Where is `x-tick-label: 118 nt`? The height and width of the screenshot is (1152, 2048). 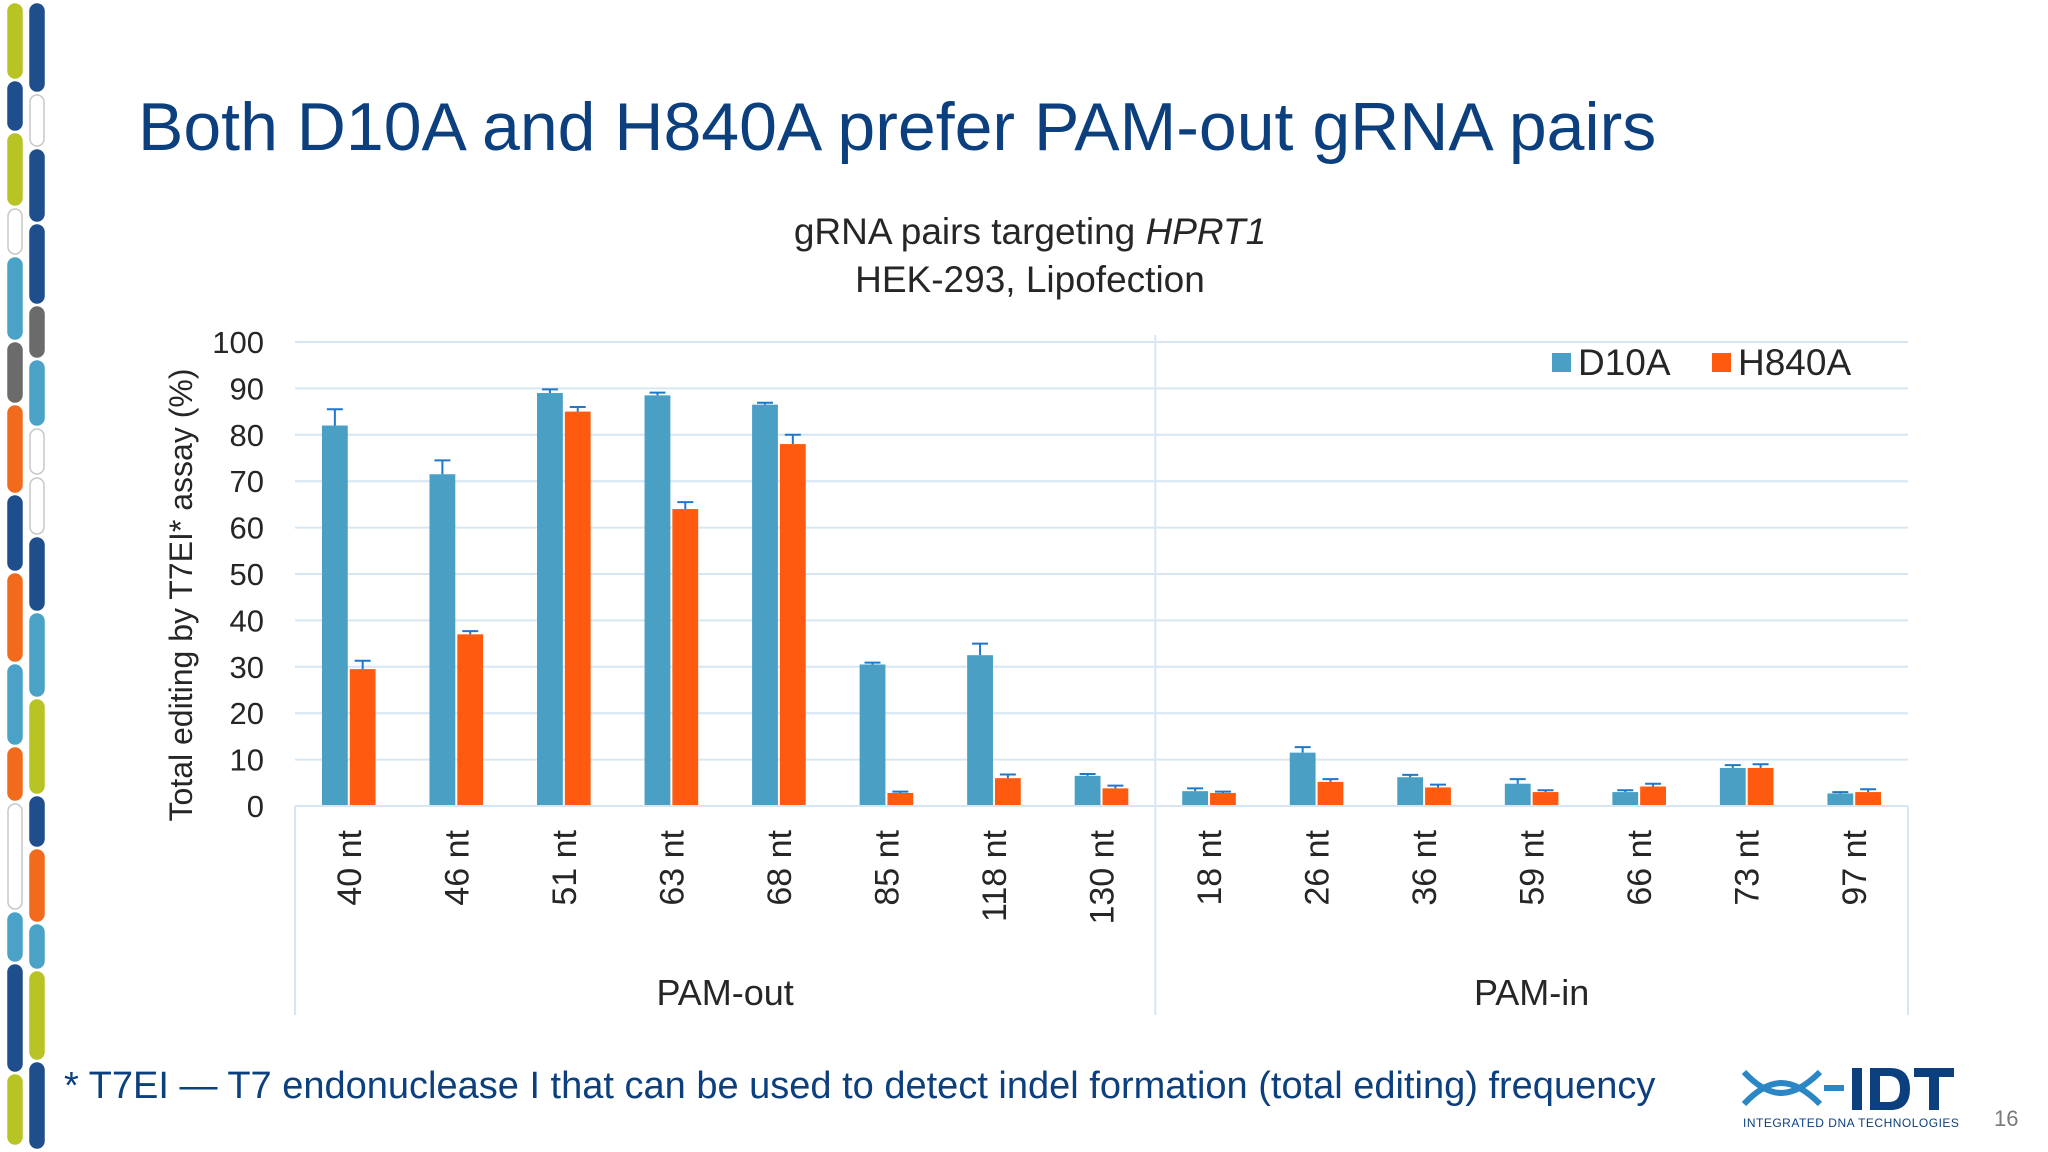
x-tick-label: 118 nt is located at coordinates (995, 875).